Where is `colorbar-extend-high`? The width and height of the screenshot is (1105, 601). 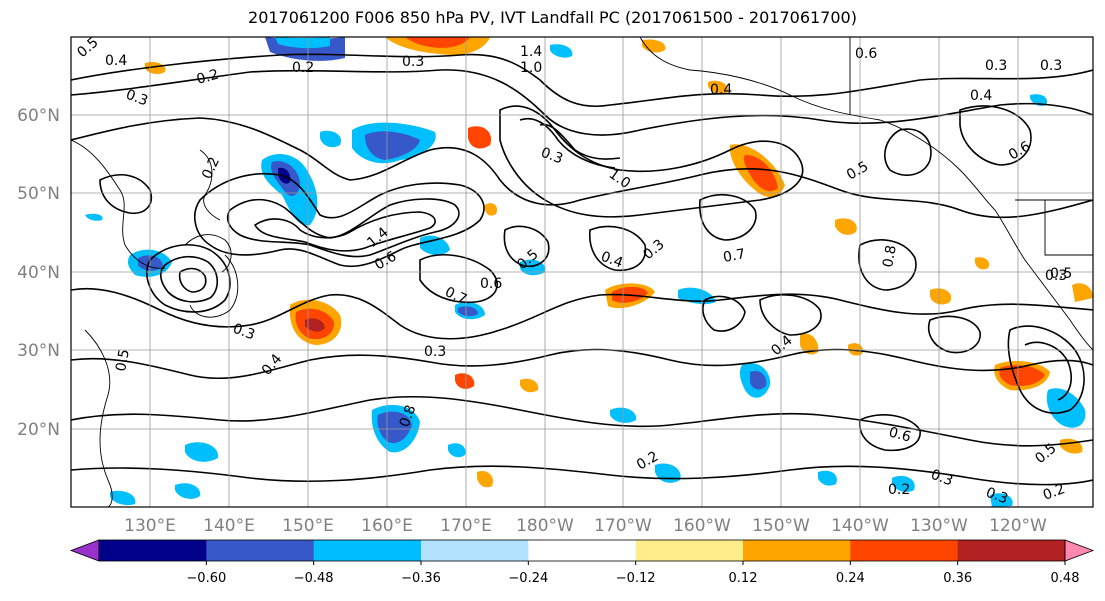
colorbar-extend-high is located at coordinates (1079, 550).